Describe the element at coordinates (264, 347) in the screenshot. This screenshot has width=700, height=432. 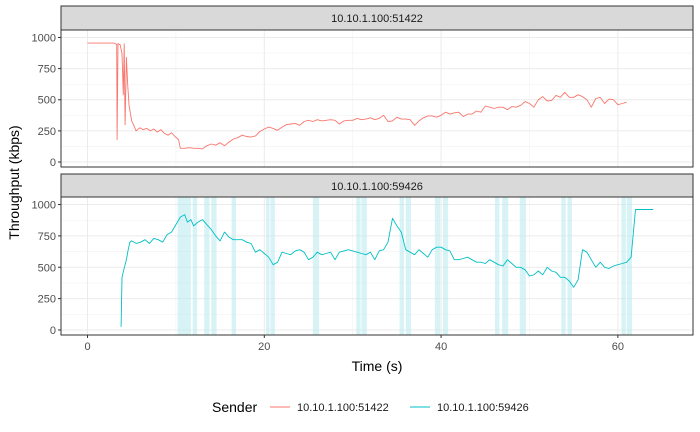
I see `x-tick-label: 20` at that location.